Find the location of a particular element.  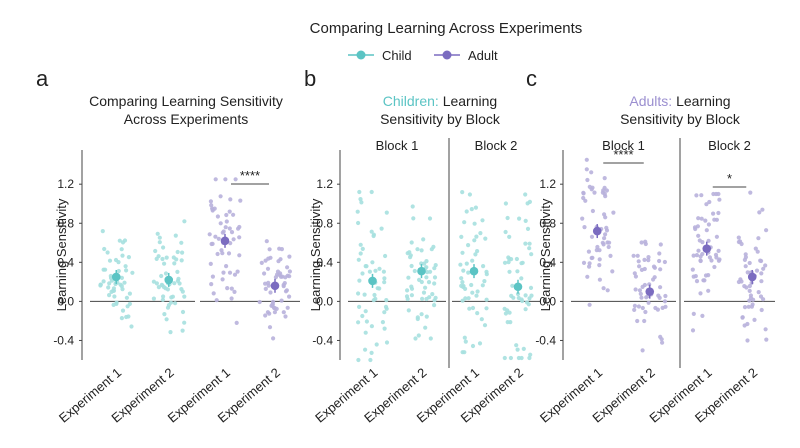

y-tick-label: 0.0 is located at coordinates (324, 301).